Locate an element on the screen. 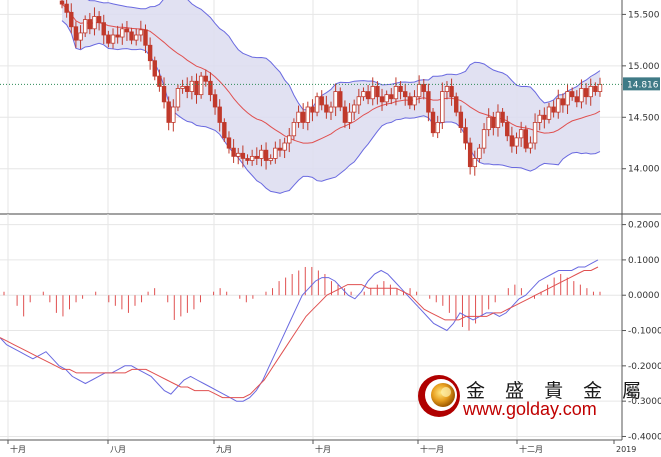 The width and height of the screenshot is (661, 457). time-tick-label: 2019 is located at coordinates (626, 449).